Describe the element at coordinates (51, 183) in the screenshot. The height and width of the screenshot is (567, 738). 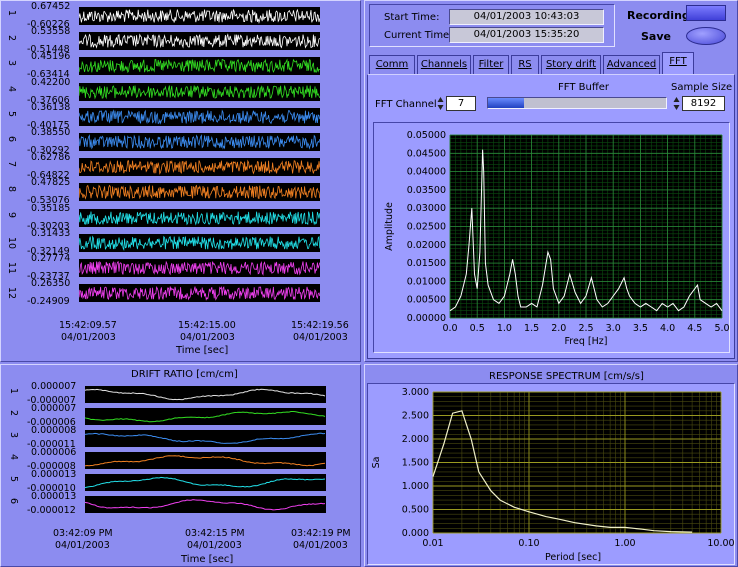
I see `channel-max-value: 0.47825` at that location.